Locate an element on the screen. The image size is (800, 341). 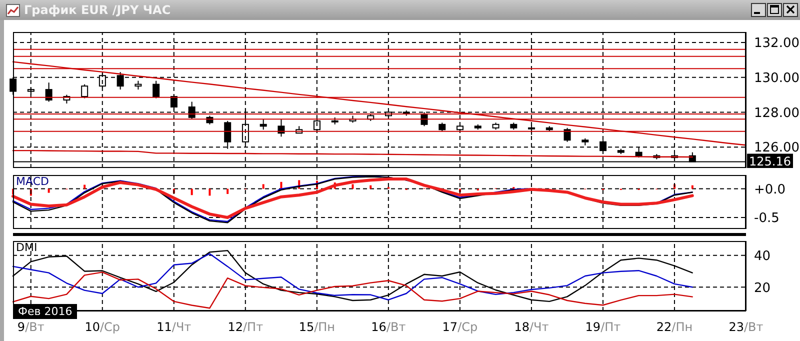
x-tick-label: 18/Чт is located at coordinates (531, 327).